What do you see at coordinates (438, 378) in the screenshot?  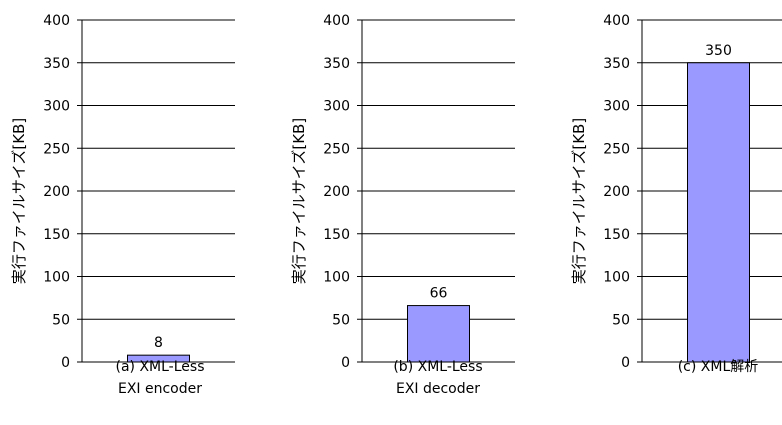 I see `caption-b: (b) XML-Less EXI decoder` at bounding box center [438, 378].